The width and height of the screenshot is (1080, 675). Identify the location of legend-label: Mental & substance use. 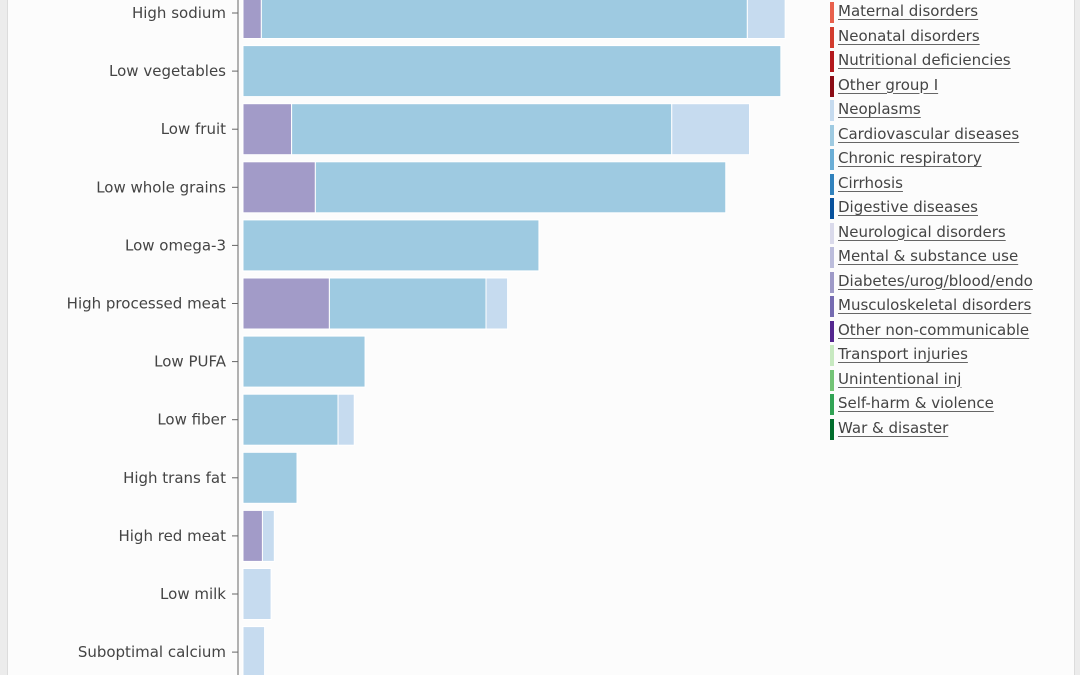
(928, 256).